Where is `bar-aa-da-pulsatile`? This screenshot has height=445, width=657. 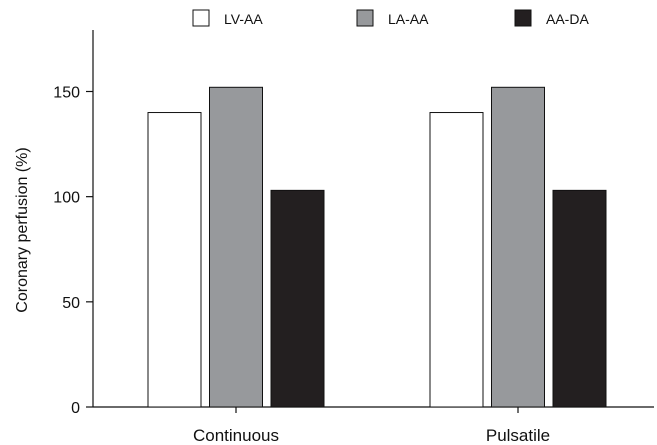
bar-aa-da-pulsatile is located at coordinates (579, 298).